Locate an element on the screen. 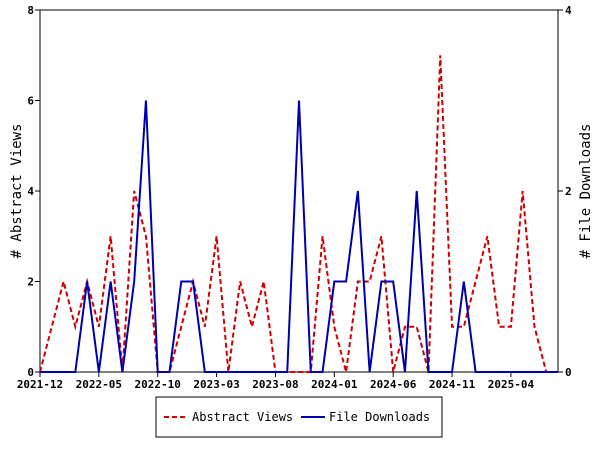  x-tick-label: 2024-06 is located at coordinates (393, 384).